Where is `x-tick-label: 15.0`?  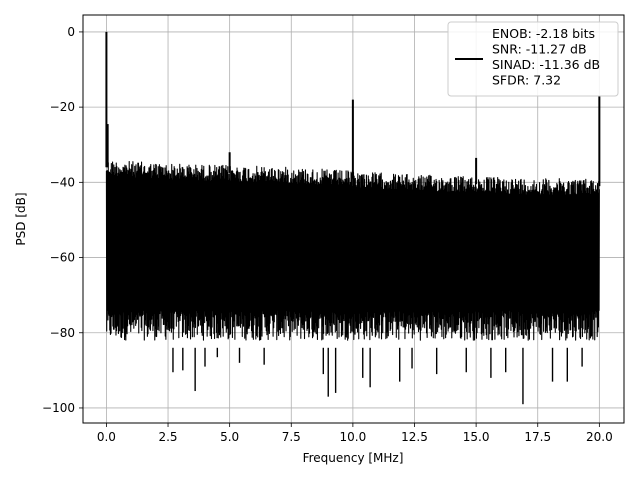
x-tick-label: 15.0 is located at coordinates (476, 437).